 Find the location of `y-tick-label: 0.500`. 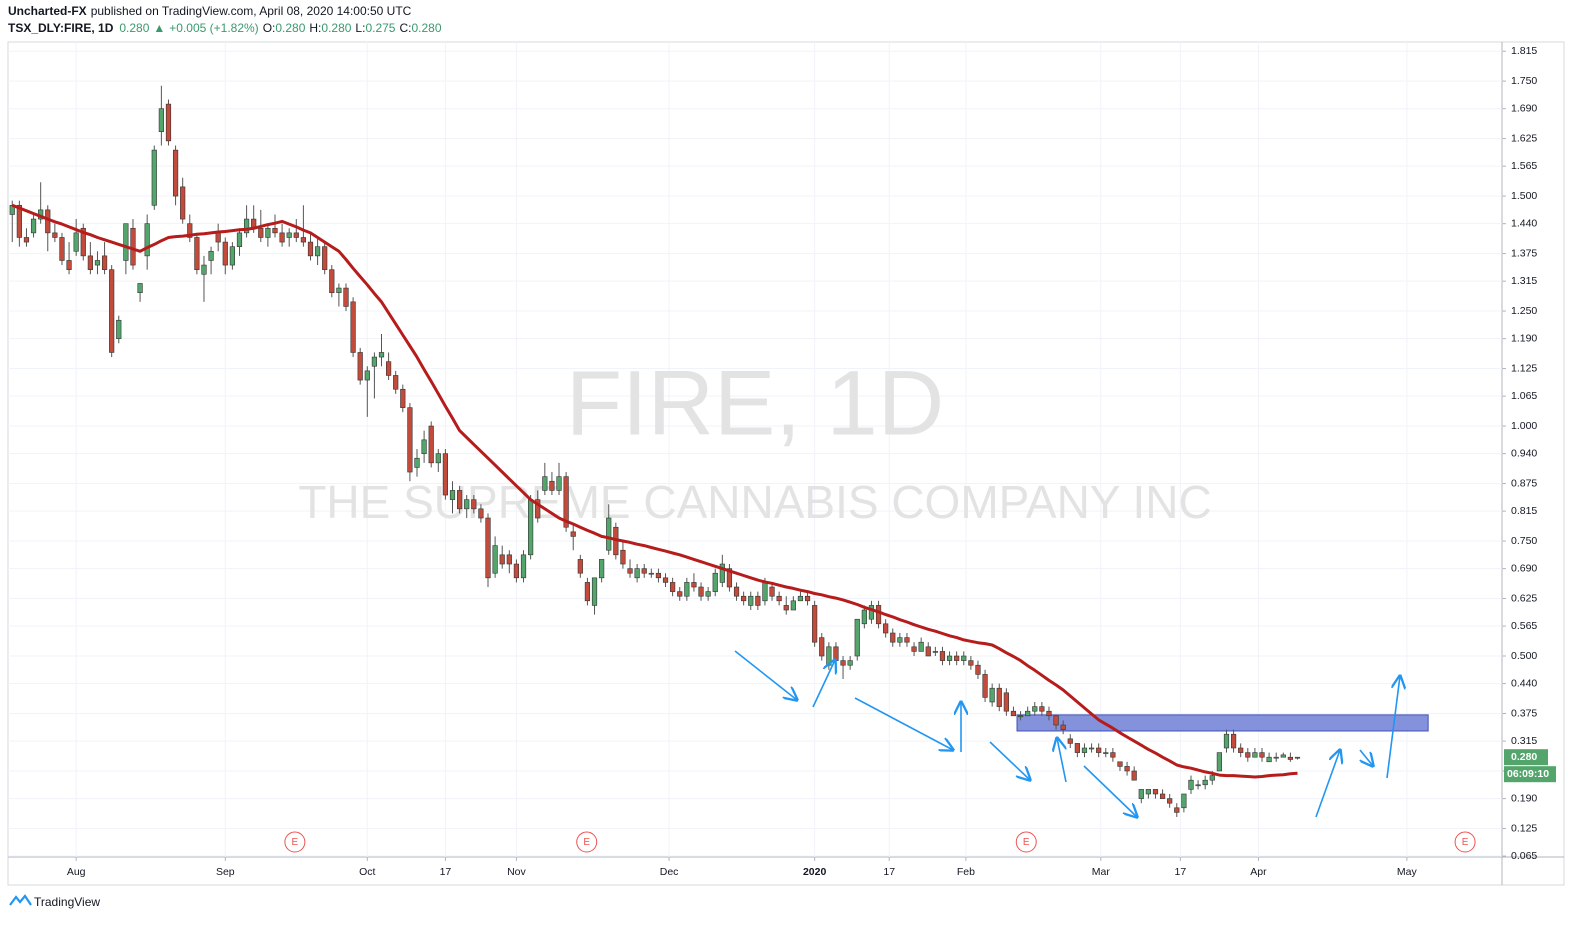

y-tick-label: 0.500 is located at coordinates (1524, 656).